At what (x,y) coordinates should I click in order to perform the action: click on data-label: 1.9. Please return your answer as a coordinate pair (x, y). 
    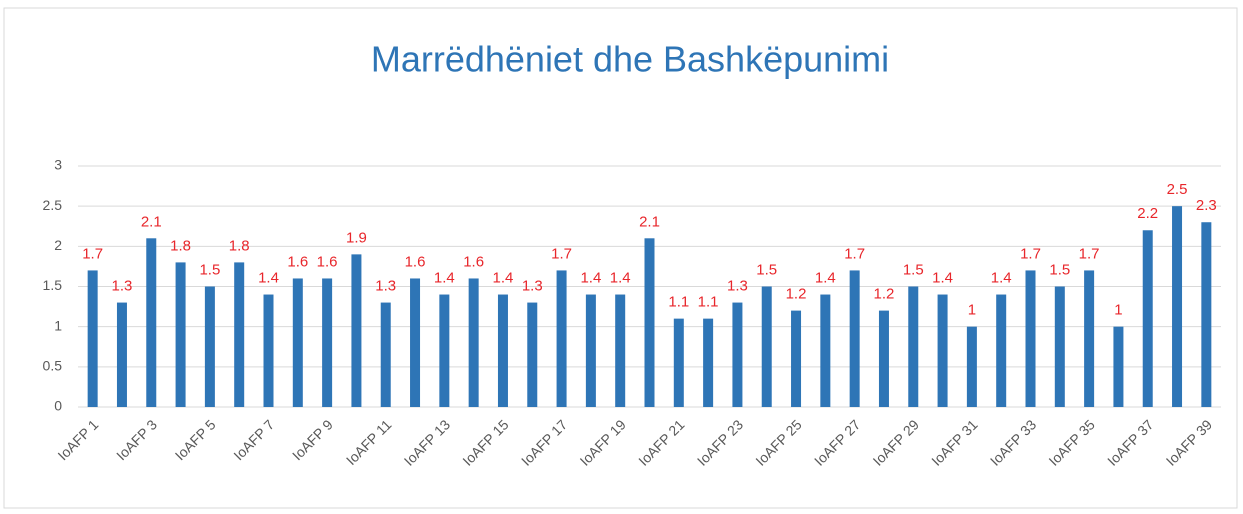
    Looking at the image, I should click on (356, 237).